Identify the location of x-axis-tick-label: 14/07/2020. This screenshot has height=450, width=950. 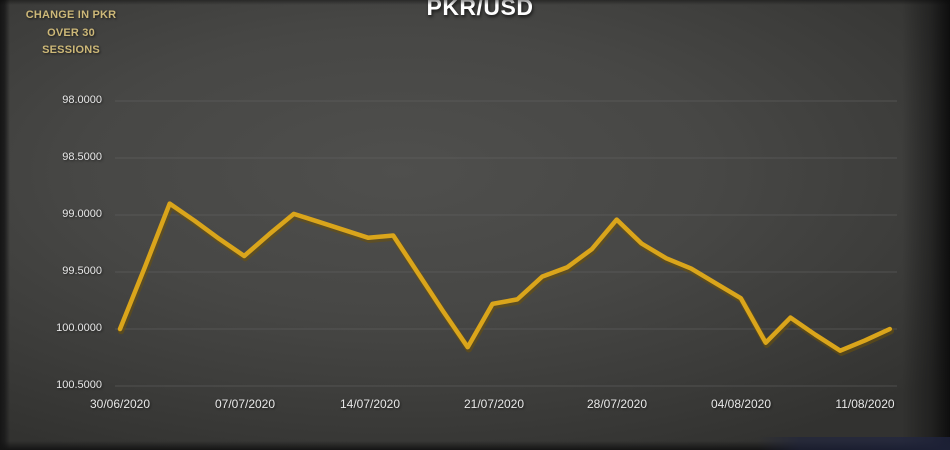
(370, 404).